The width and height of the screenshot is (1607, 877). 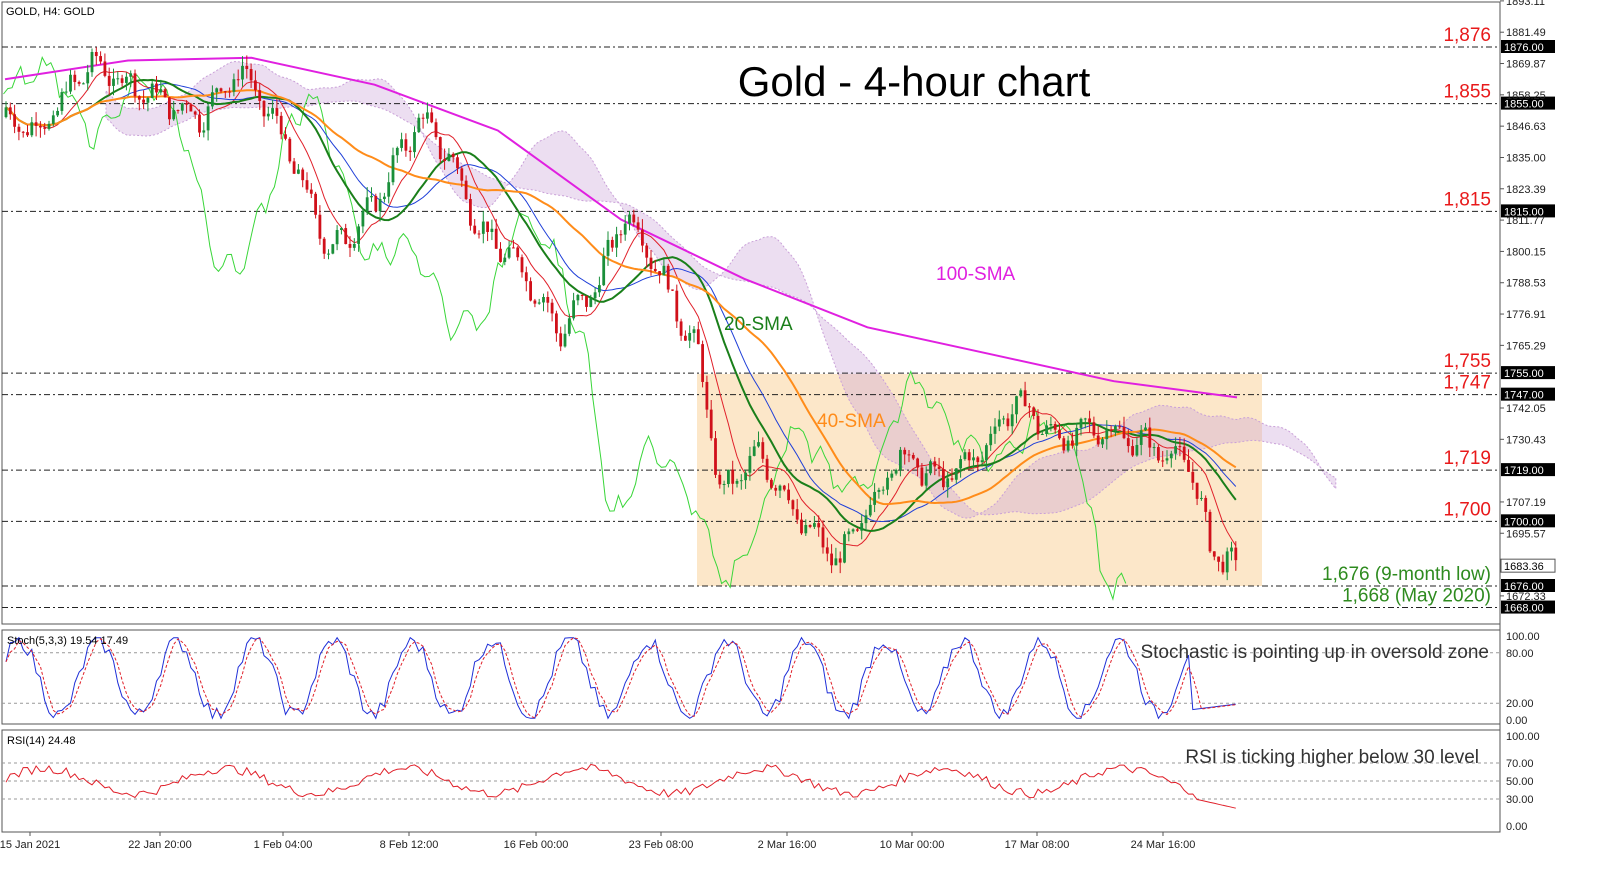 What do you see at coordinates (1525, 4) in the screenshot?
I see `price-tick-label: 1893.11` at bounding box center [1525, 4].